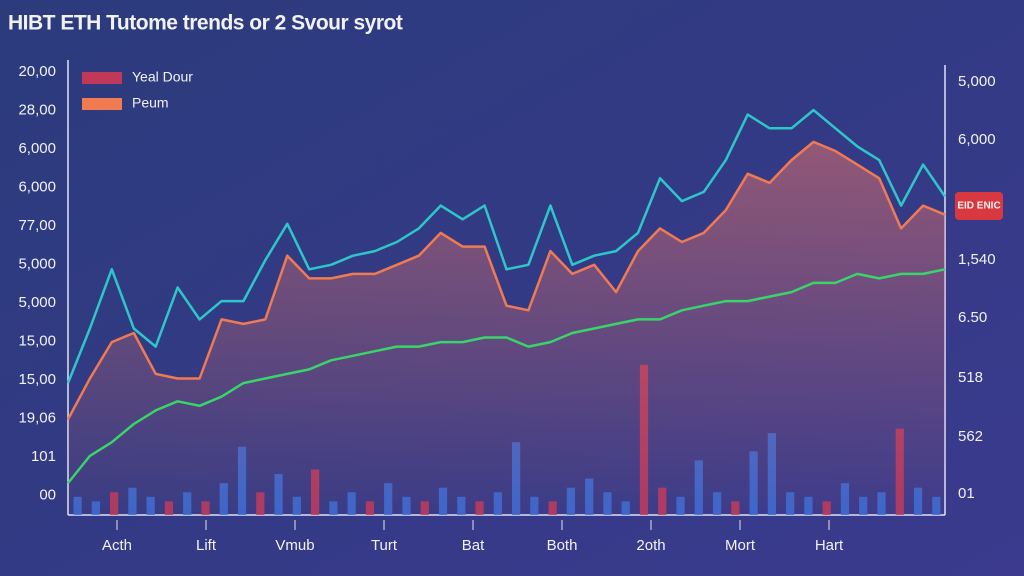  I want to click on y2-tick-label: 5,000, so click(977, 81).